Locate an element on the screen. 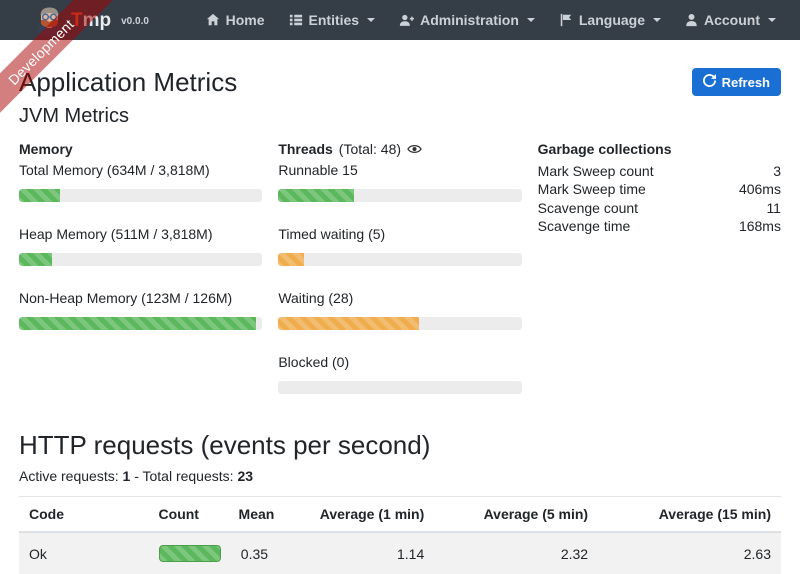 This screenshot has width=800, height=574. cell-mean: 0.35 is located at coordinates (254, 553).